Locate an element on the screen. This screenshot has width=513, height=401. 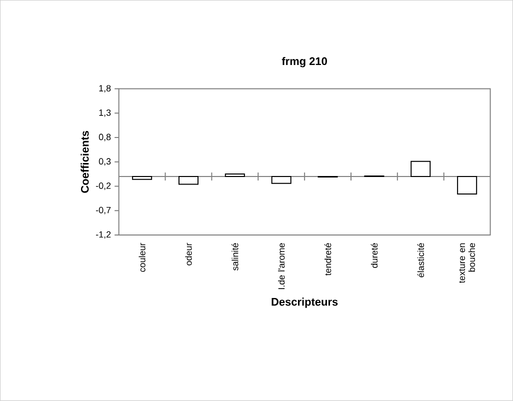
chart-title: frmg 210 is located at coordinates (304, 62).